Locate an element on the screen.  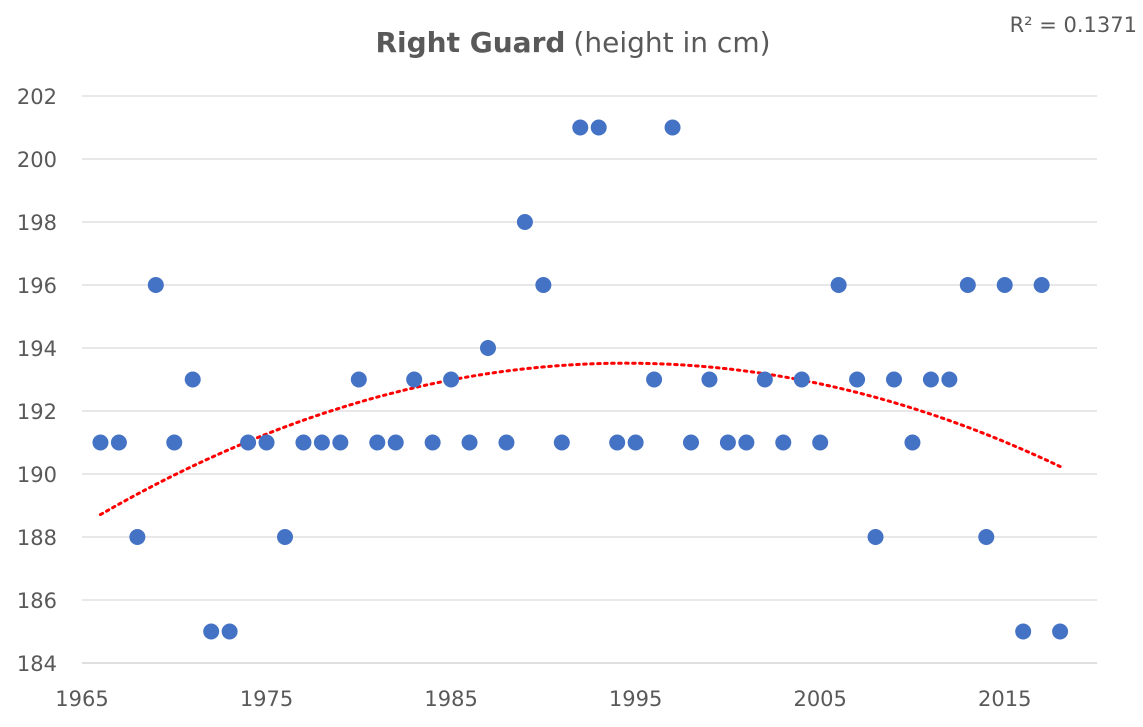
x-axis-ticks: 1965 1975 1985 1995 2005 2015 is located at coordinates (543, 699).